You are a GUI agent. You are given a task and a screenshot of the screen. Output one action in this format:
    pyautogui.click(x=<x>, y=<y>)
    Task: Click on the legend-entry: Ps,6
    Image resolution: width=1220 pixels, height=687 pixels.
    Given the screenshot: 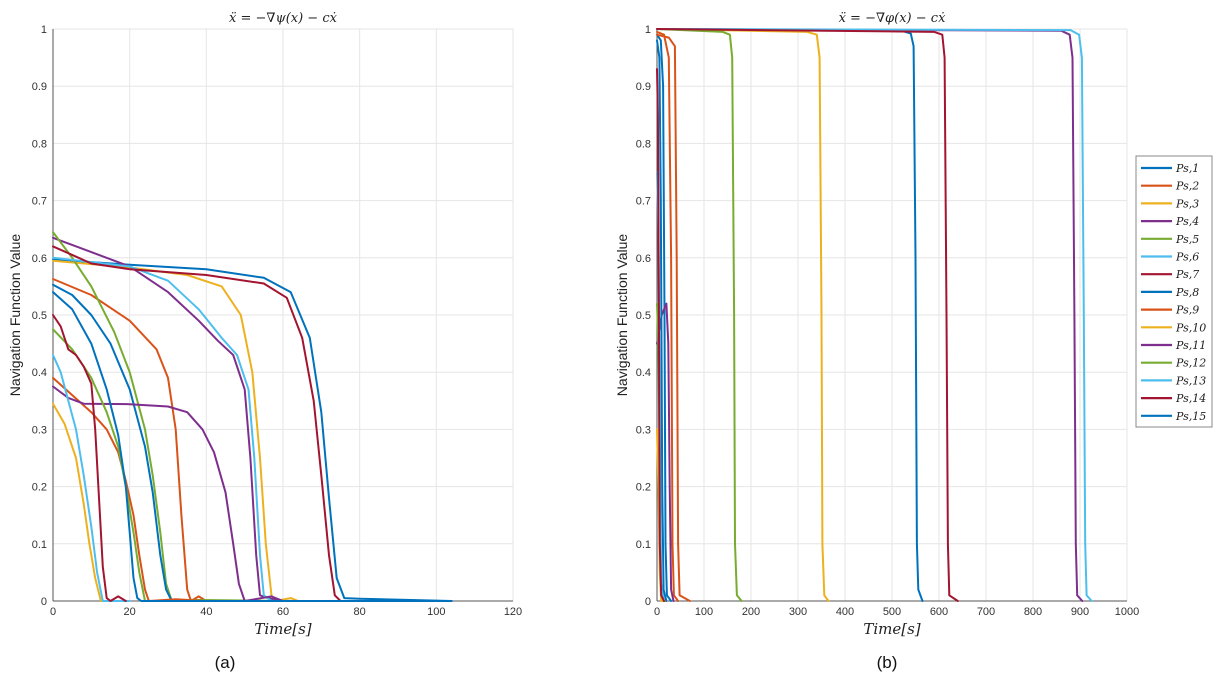 What is the action you would take?
    pyautogui.click(x=1187, y=257)
    